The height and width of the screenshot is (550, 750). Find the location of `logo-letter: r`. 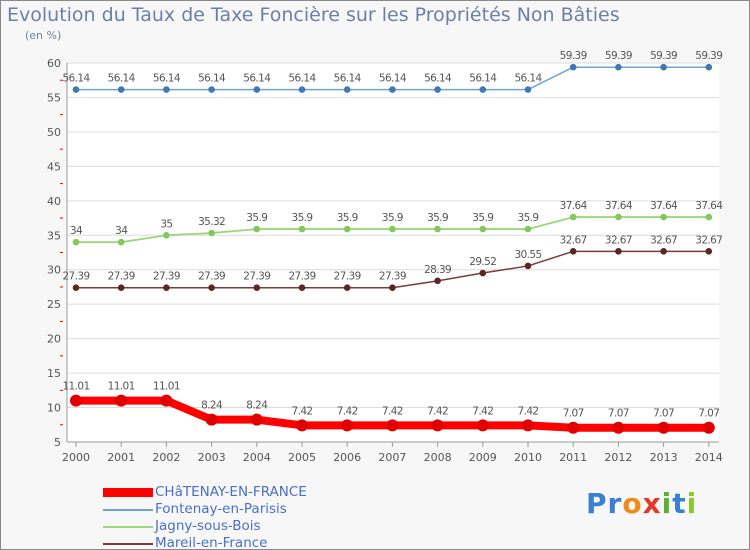

logo-letter: r is located at coordinates (615, 503).